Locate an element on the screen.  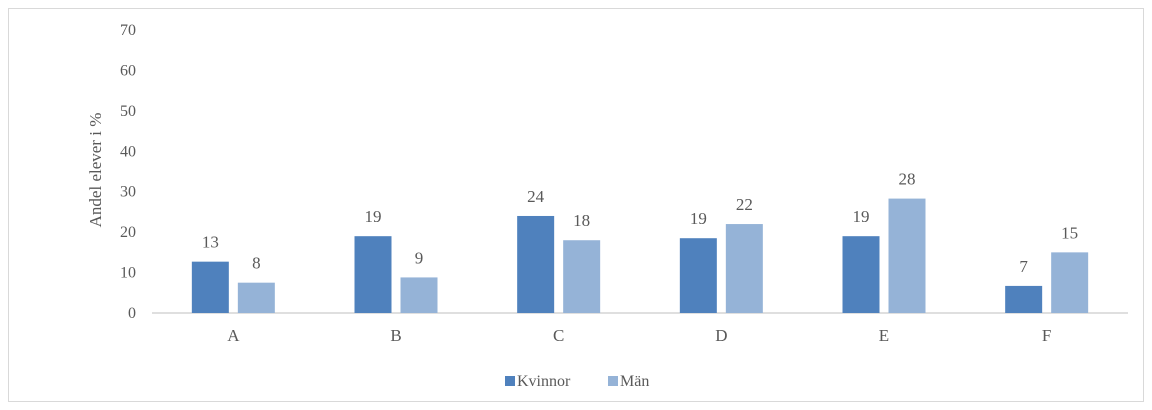
x-tick-label: C is located at coordinates (558, 335).